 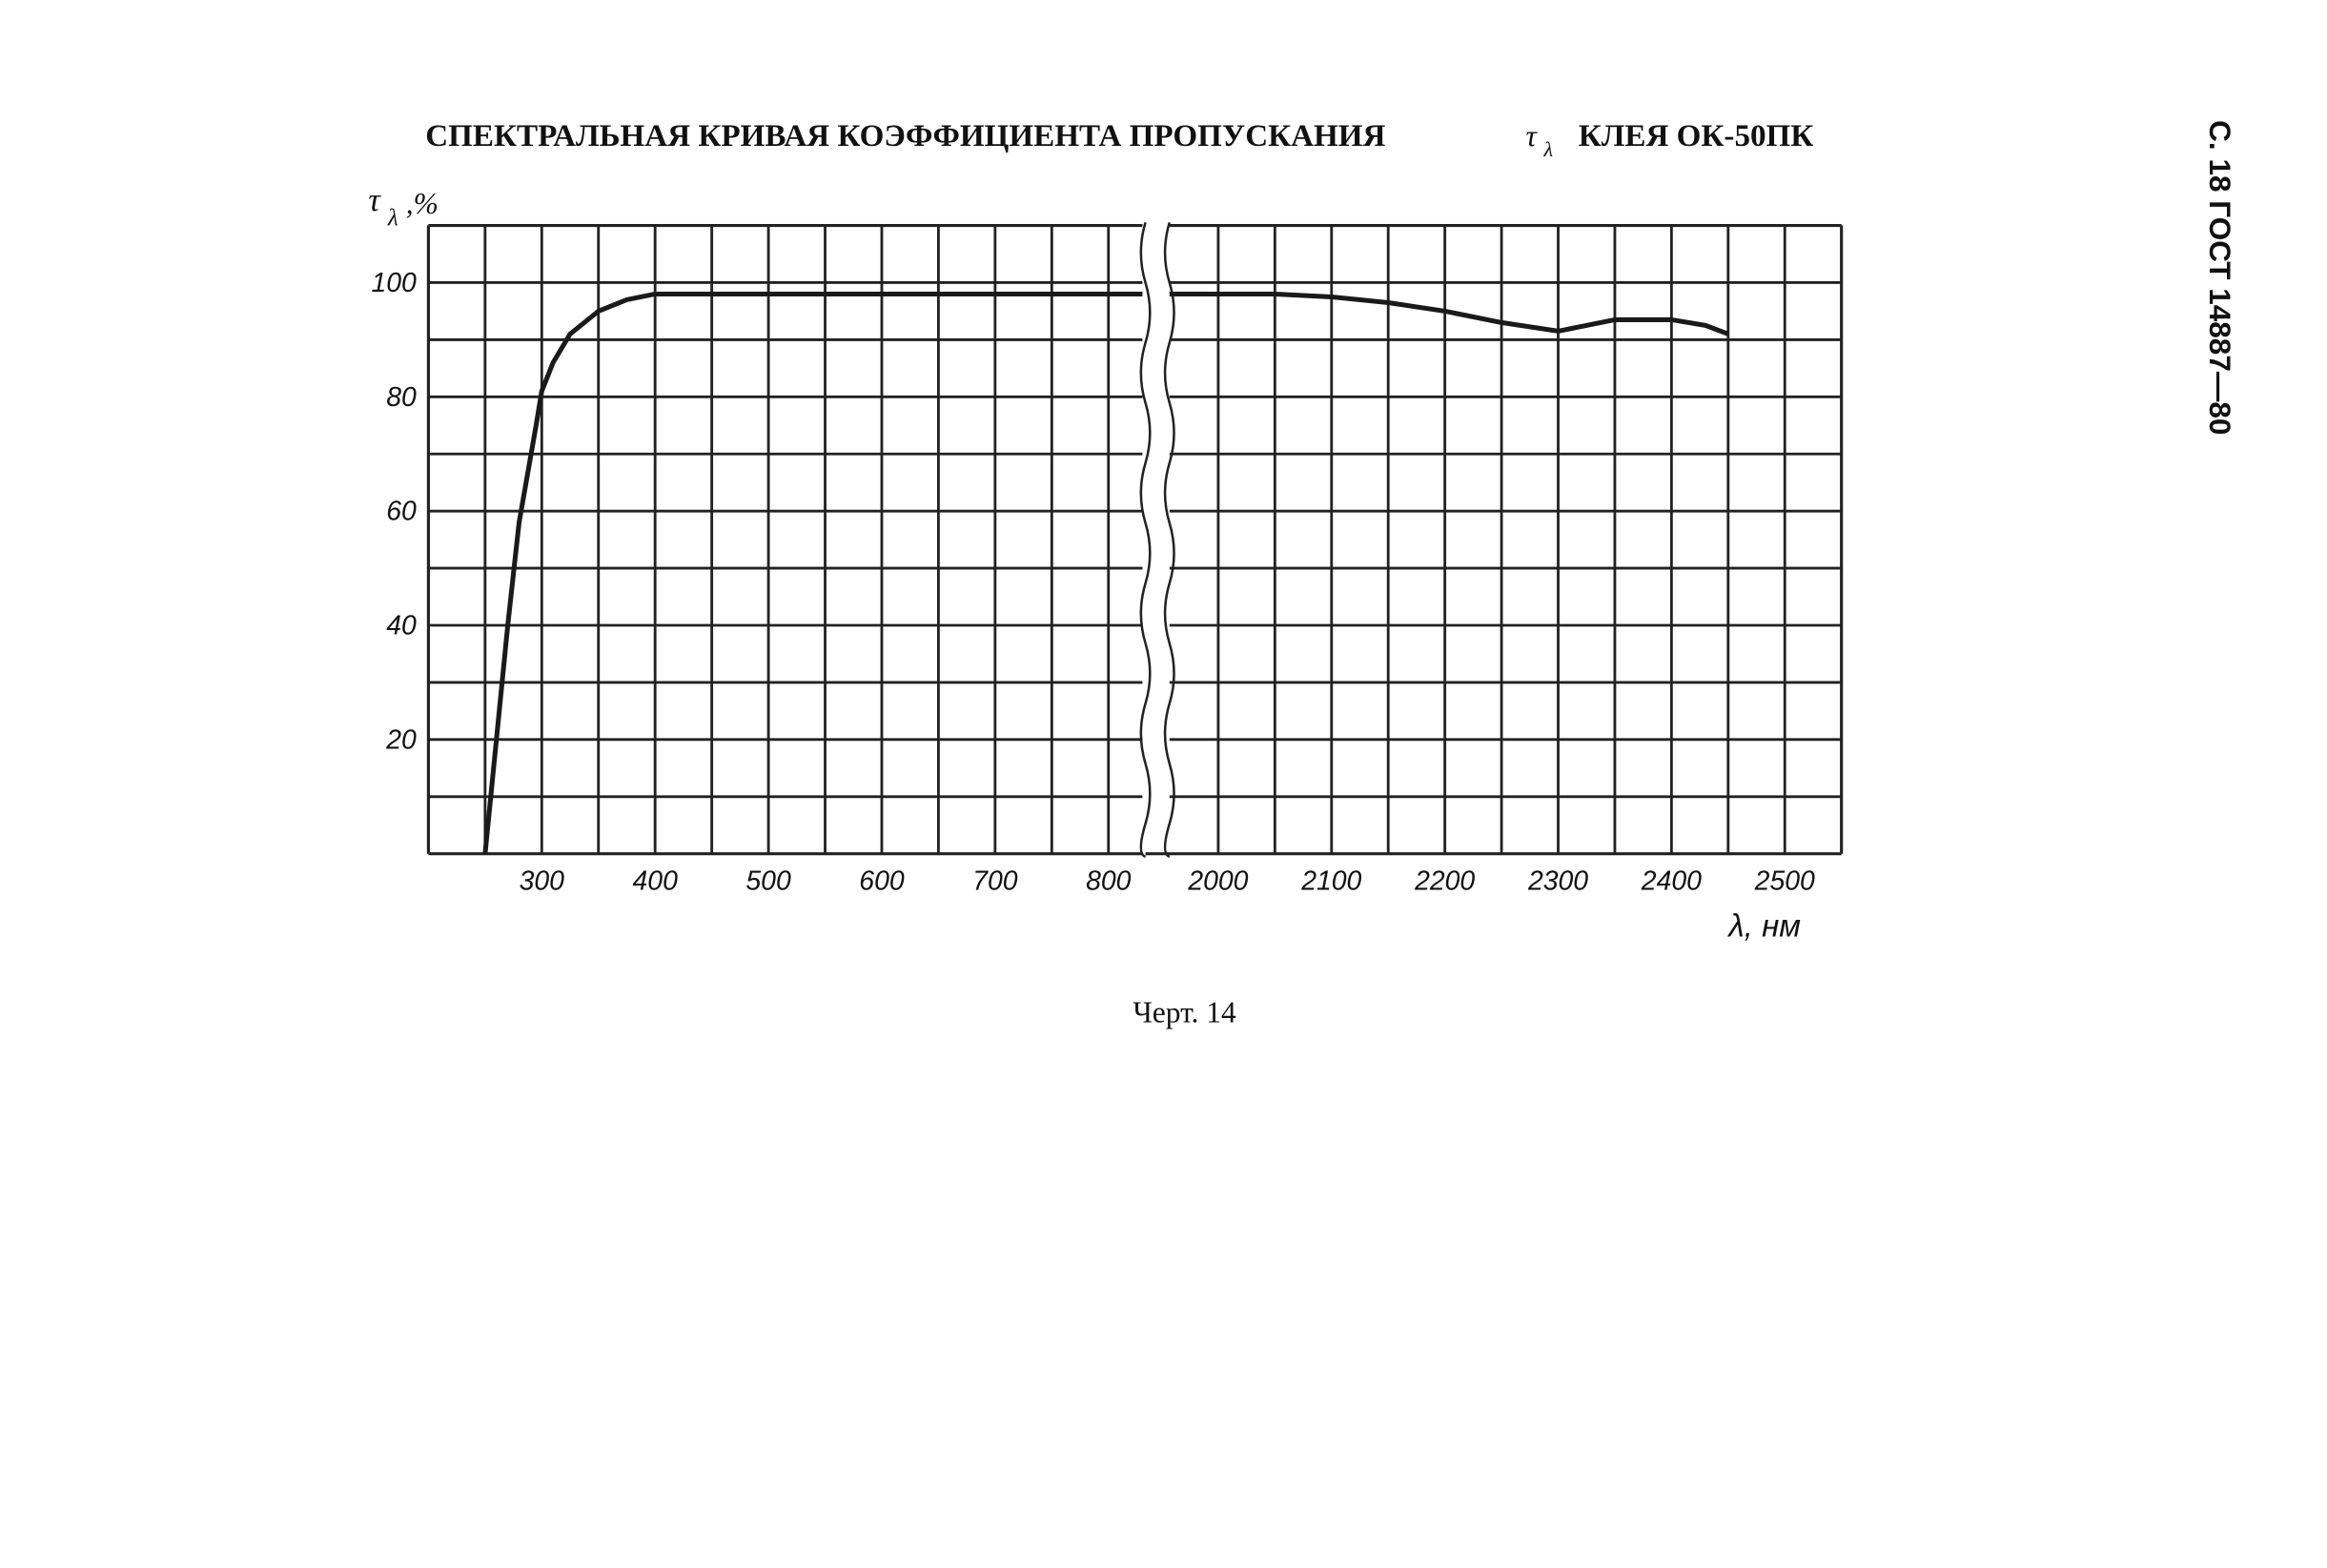 I want to click on y-label-sub: λ, so click(x=392, y=219).